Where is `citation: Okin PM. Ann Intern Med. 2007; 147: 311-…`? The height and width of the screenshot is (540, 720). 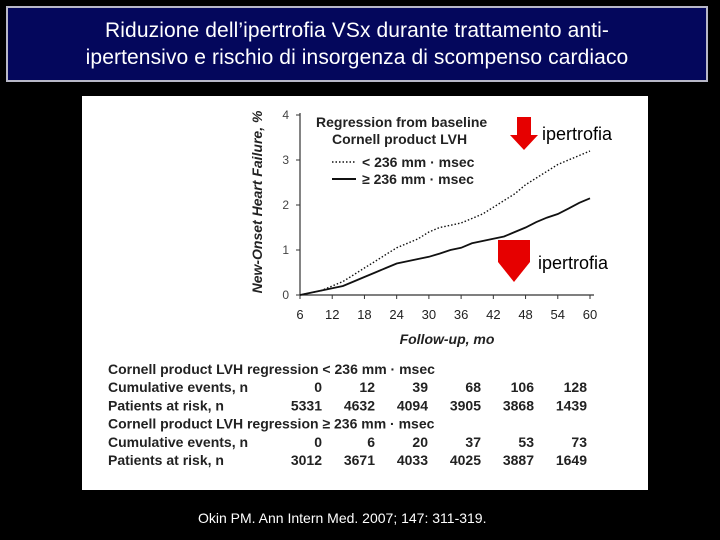 citation: Okin PM. Ann Intern Med. 2007; 147: 311-… is located at coordinates (342, 518).